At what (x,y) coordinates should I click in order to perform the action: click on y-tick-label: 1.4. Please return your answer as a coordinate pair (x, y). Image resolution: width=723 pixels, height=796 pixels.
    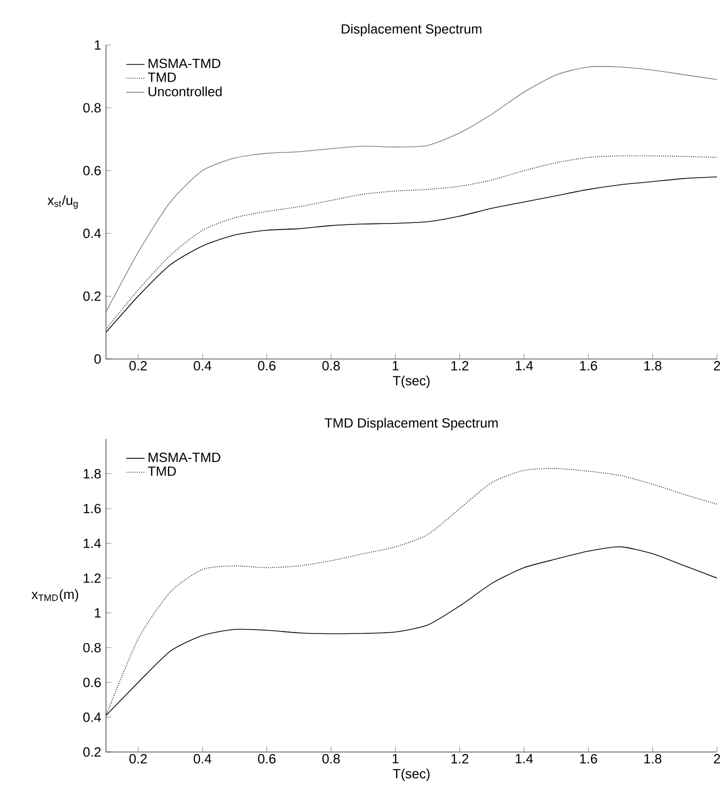
    Looking at the image, I should click on (92, 543).